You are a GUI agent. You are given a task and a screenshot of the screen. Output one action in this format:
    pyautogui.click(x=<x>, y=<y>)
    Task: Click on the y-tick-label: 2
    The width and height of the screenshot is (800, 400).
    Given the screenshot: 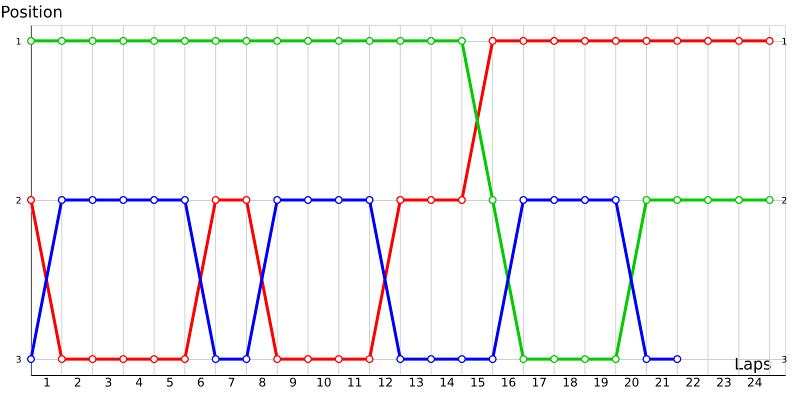 What is the action you would take?
    pyautogui.click(x=19, y=201)
    